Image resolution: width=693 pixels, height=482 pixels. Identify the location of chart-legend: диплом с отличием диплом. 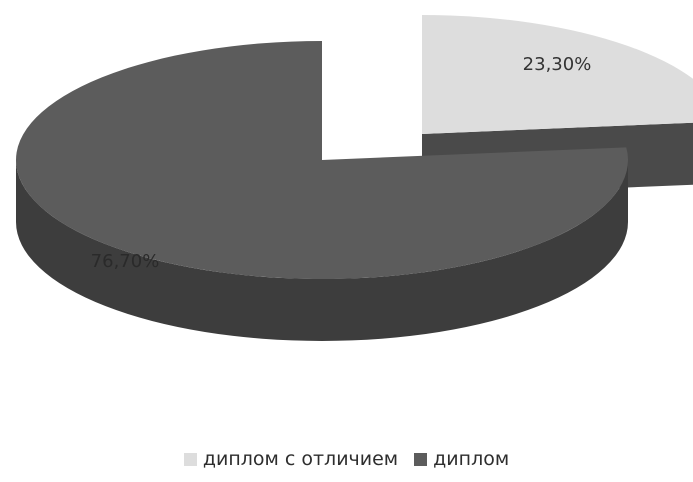
(346, 459).